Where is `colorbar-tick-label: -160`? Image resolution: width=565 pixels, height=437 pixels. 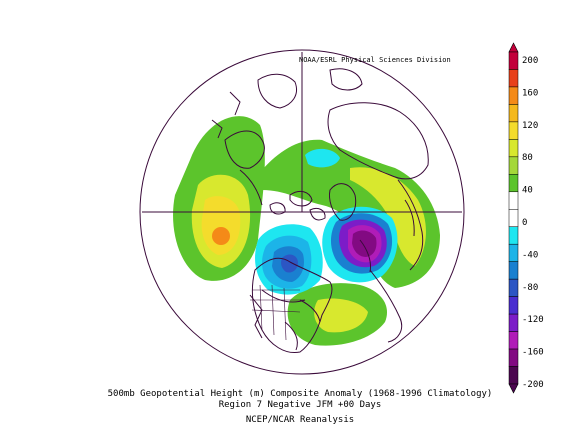
colorbar-tick-label: -160 is located at coordinates (533, 353).